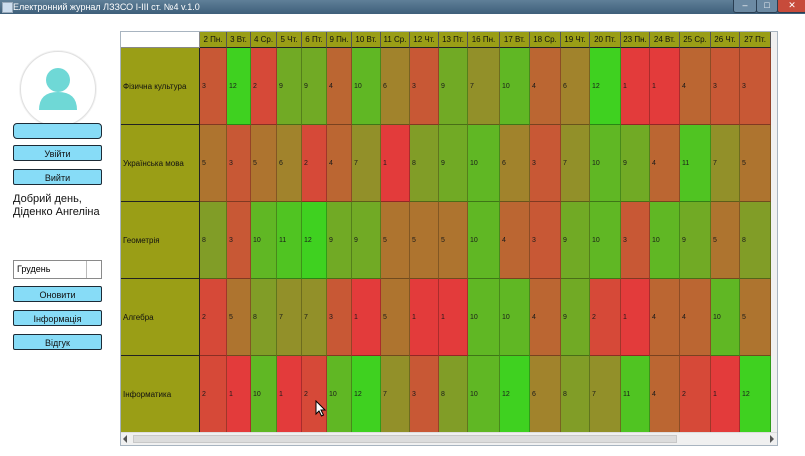 The image size is (805, 456). I want to click on scrollbar-thumb, so click(405, 439).